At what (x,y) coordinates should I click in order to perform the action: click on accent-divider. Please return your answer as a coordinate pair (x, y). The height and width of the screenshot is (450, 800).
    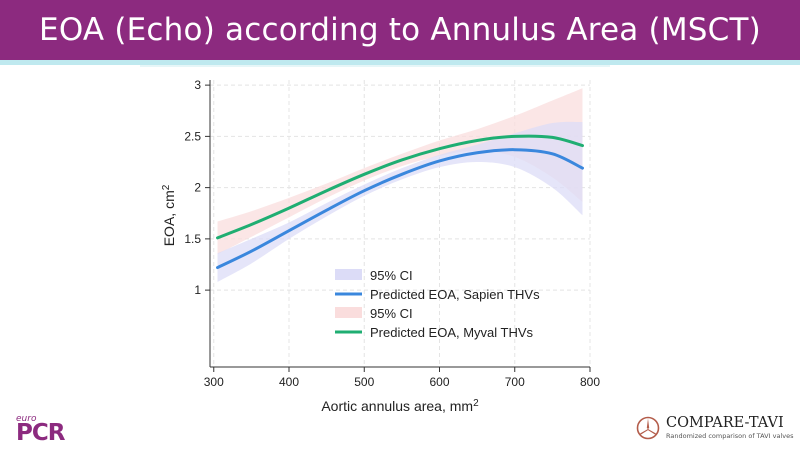
    Looking at the image, I should click on (400, 62).